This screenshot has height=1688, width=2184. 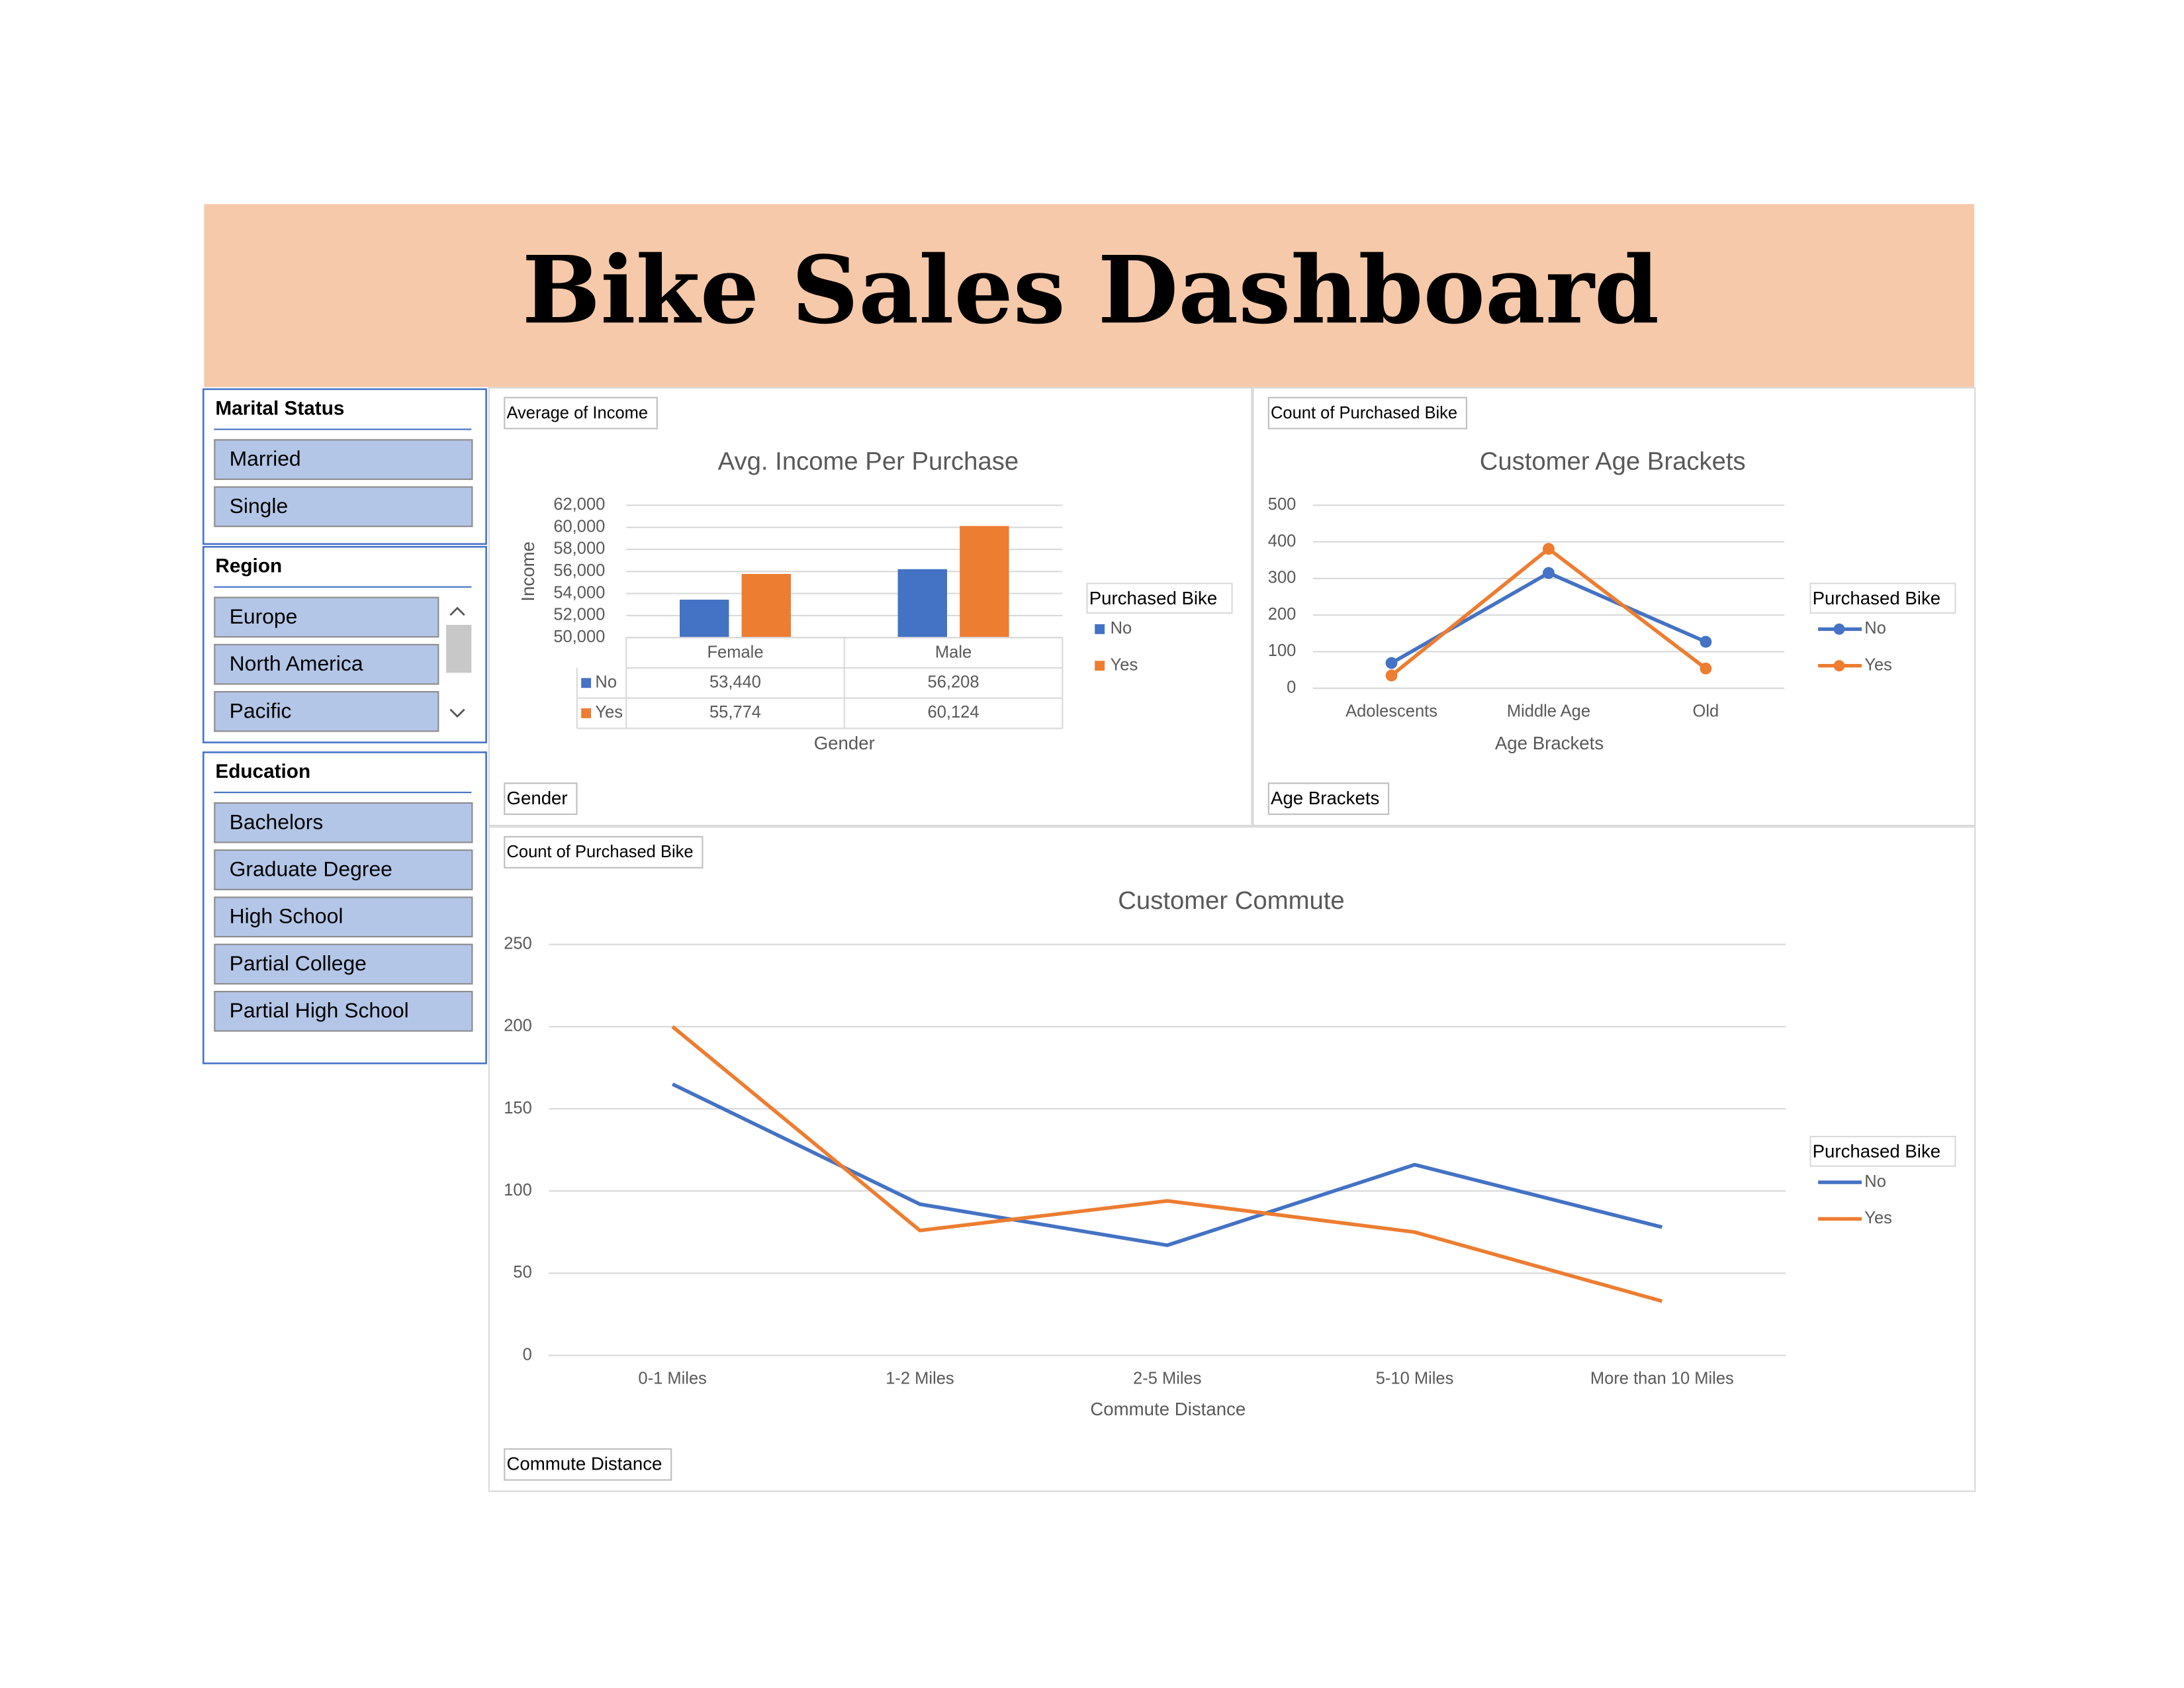 What do you see at coordinates (1282, 541) in the screenshot?
I see `y-tick-label: 400` at bounding box center [1282, 541].